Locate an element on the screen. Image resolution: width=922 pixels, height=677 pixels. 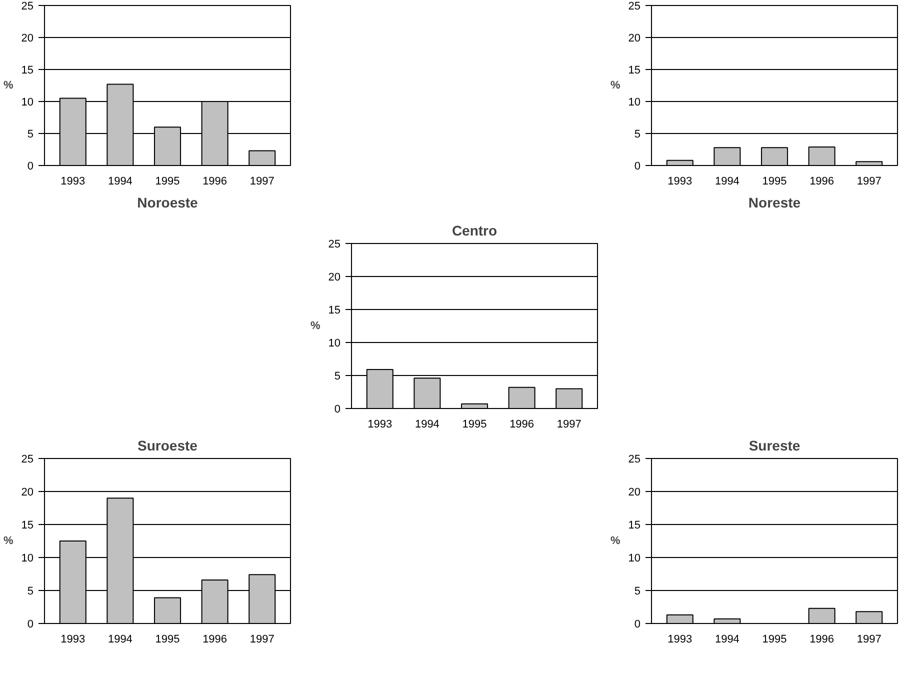
chart-title: Centro is located at coordinates (475, 230).